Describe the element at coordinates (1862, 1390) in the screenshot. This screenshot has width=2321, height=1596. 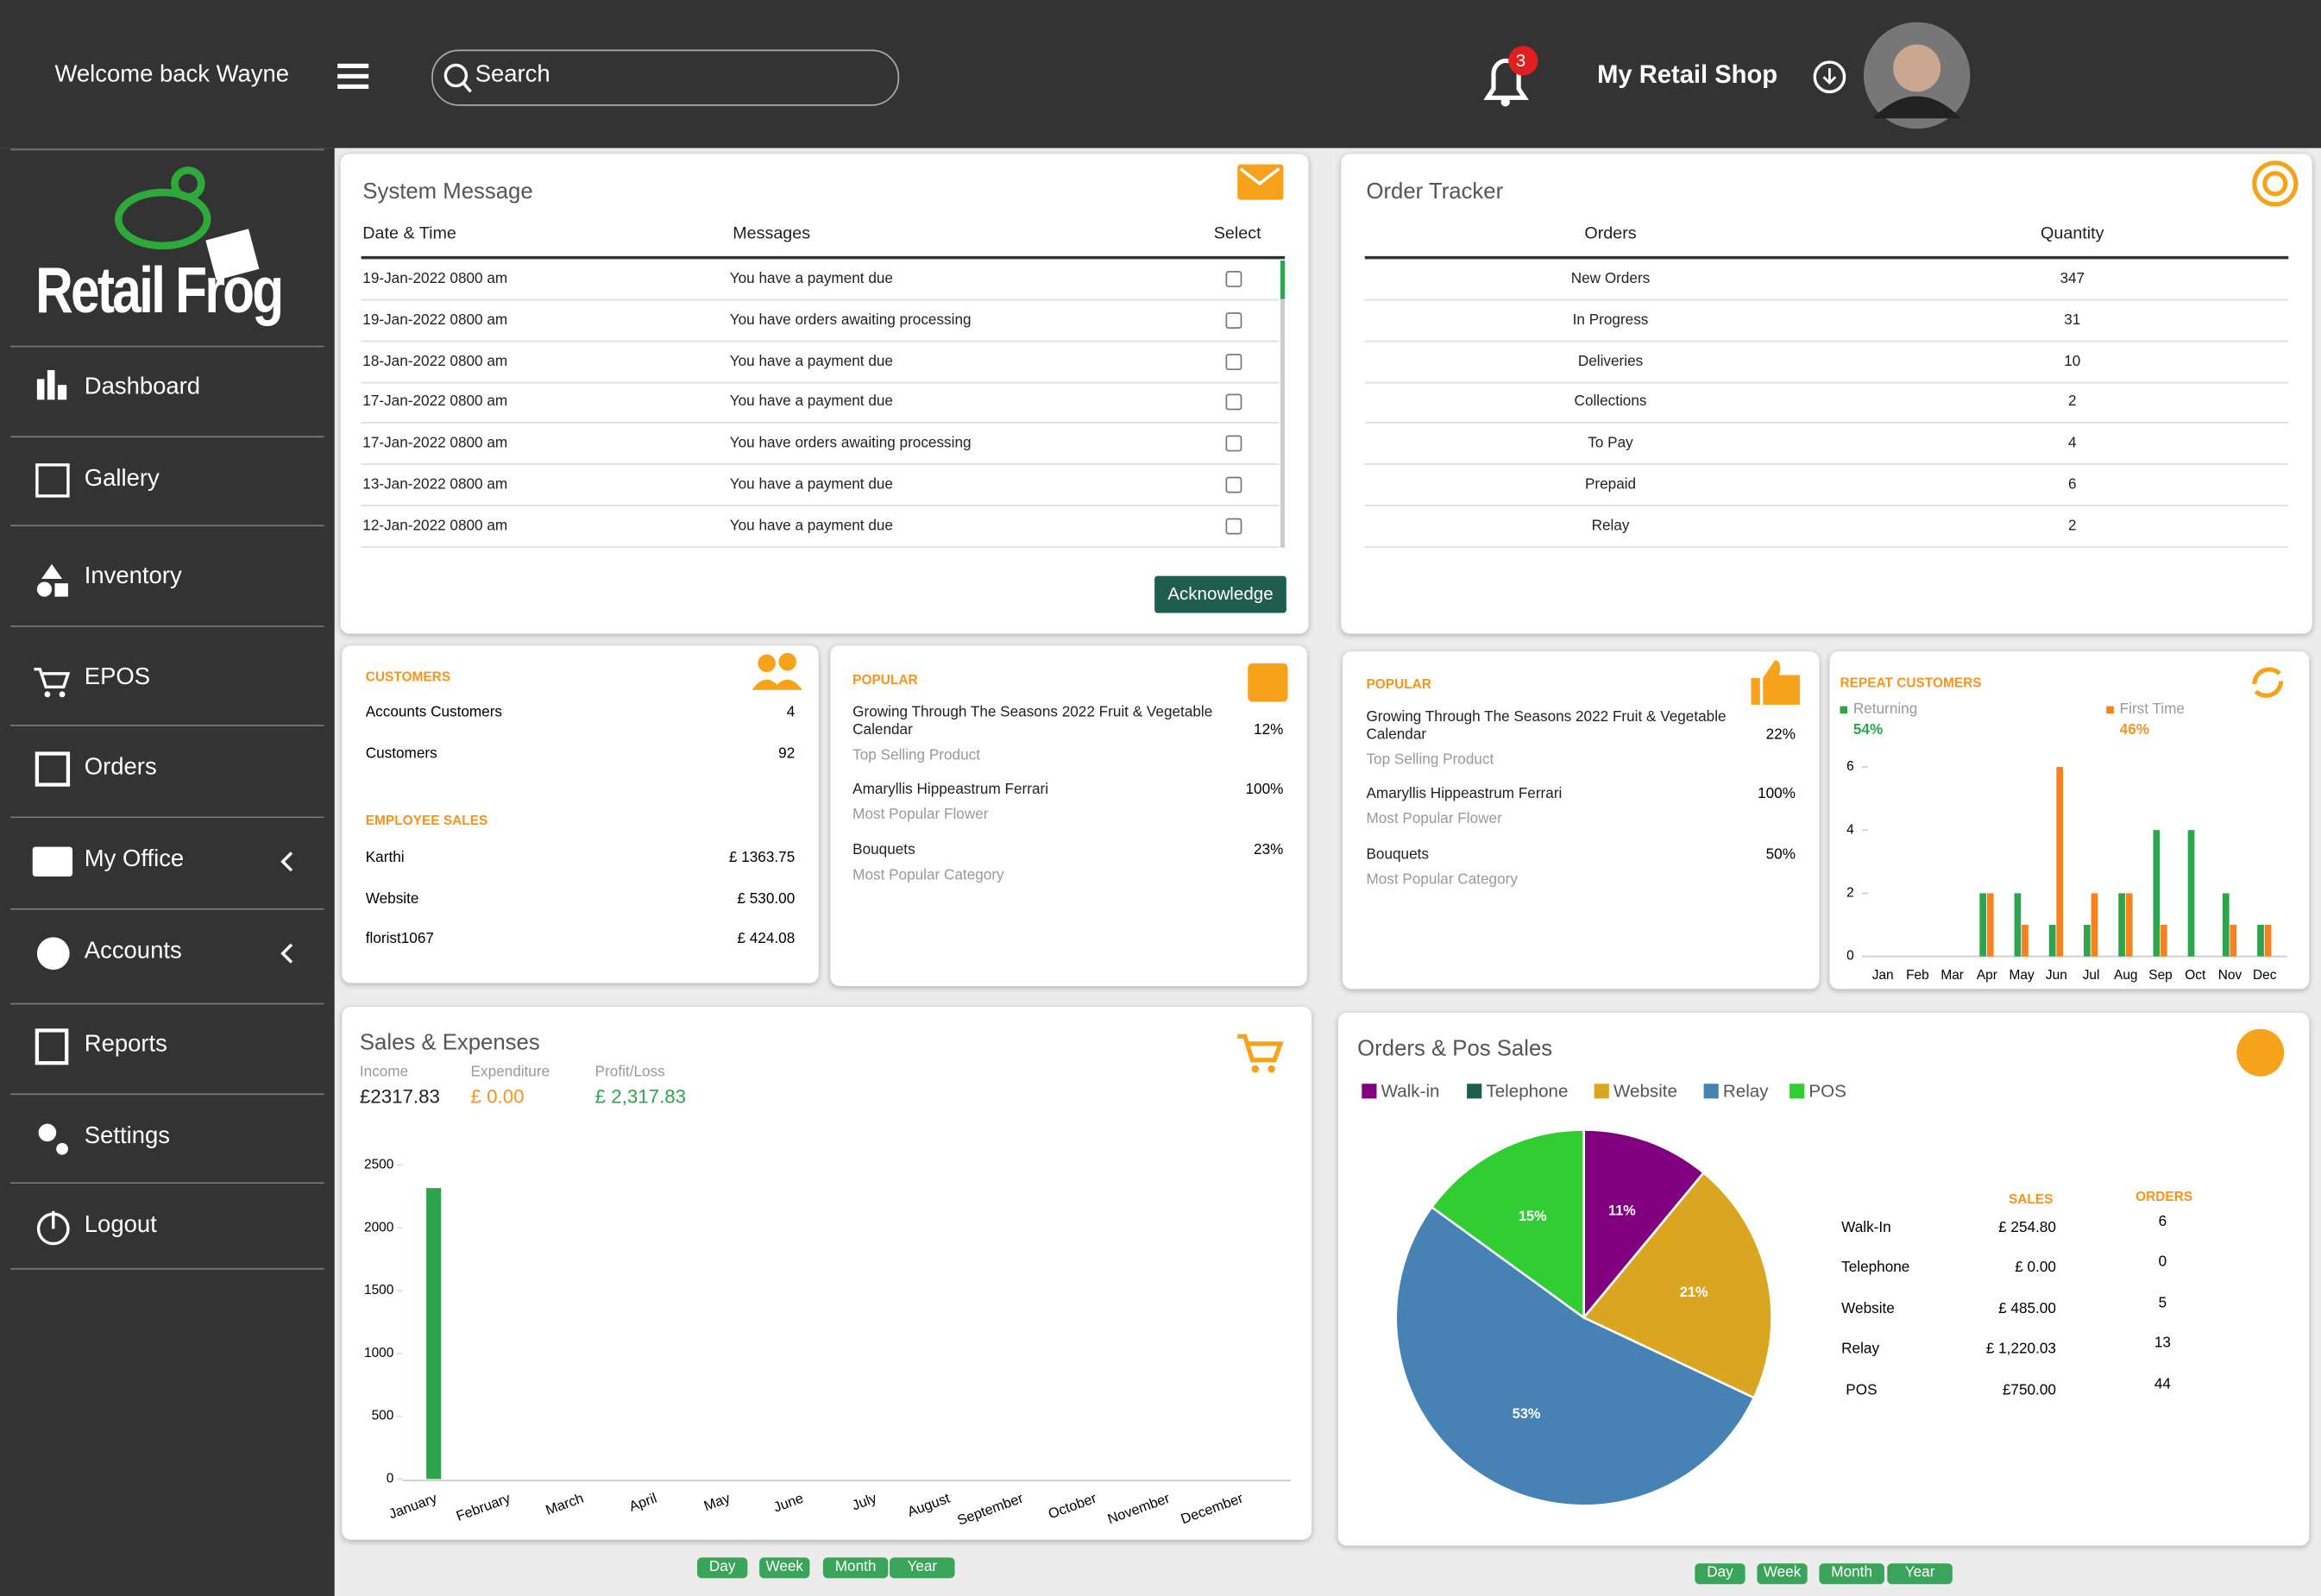
I see `label: POS` at that location.